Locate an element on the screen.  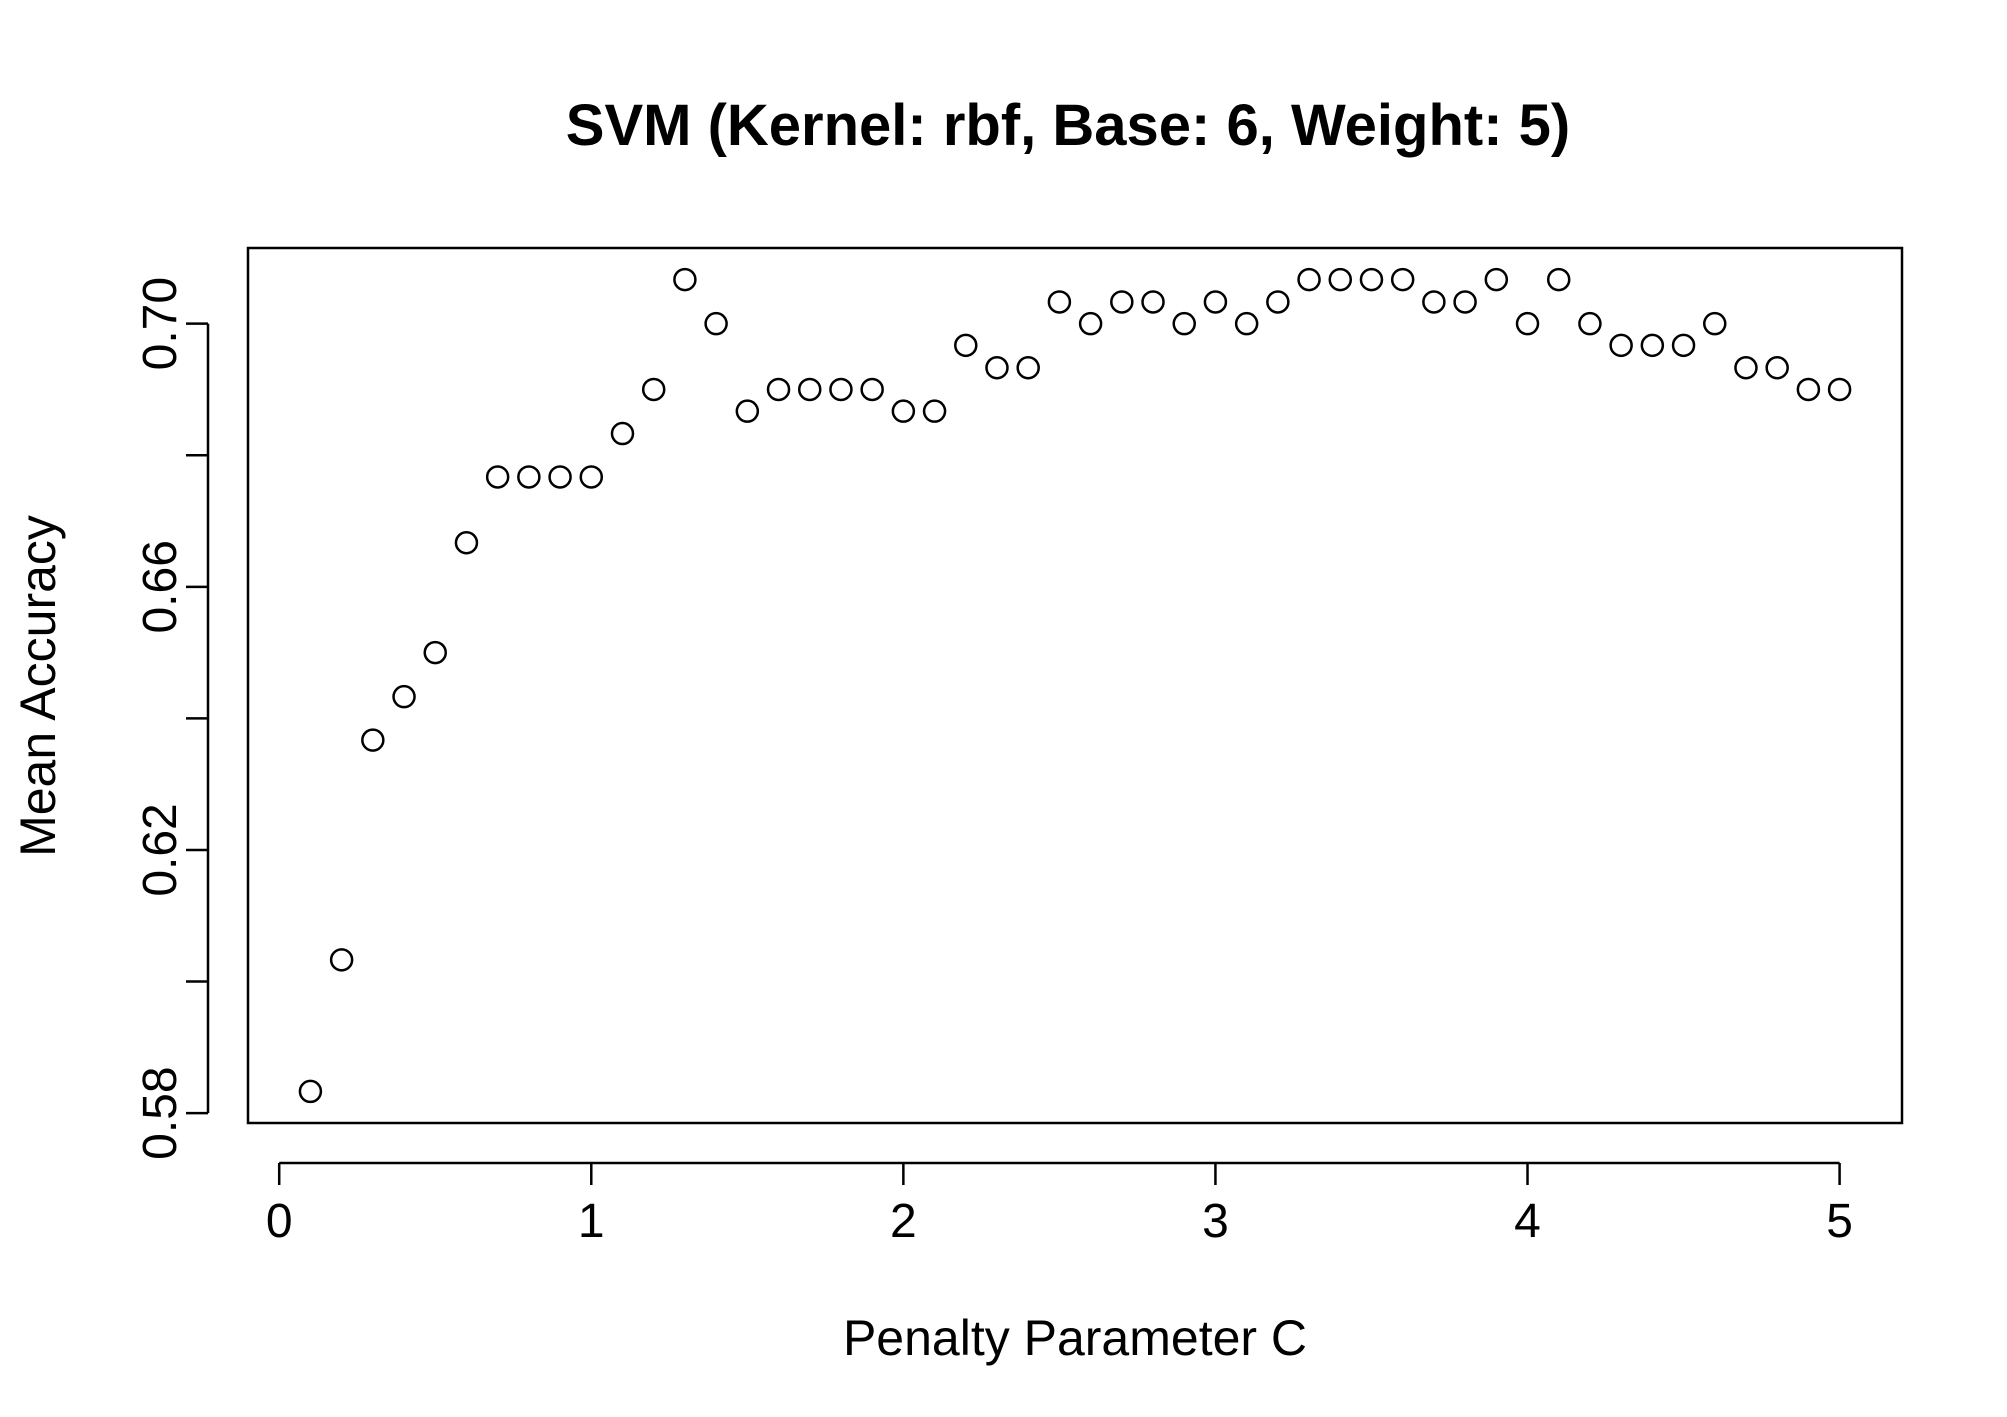
x-tick-label: 4 is located at coordinates (1527, 1221).